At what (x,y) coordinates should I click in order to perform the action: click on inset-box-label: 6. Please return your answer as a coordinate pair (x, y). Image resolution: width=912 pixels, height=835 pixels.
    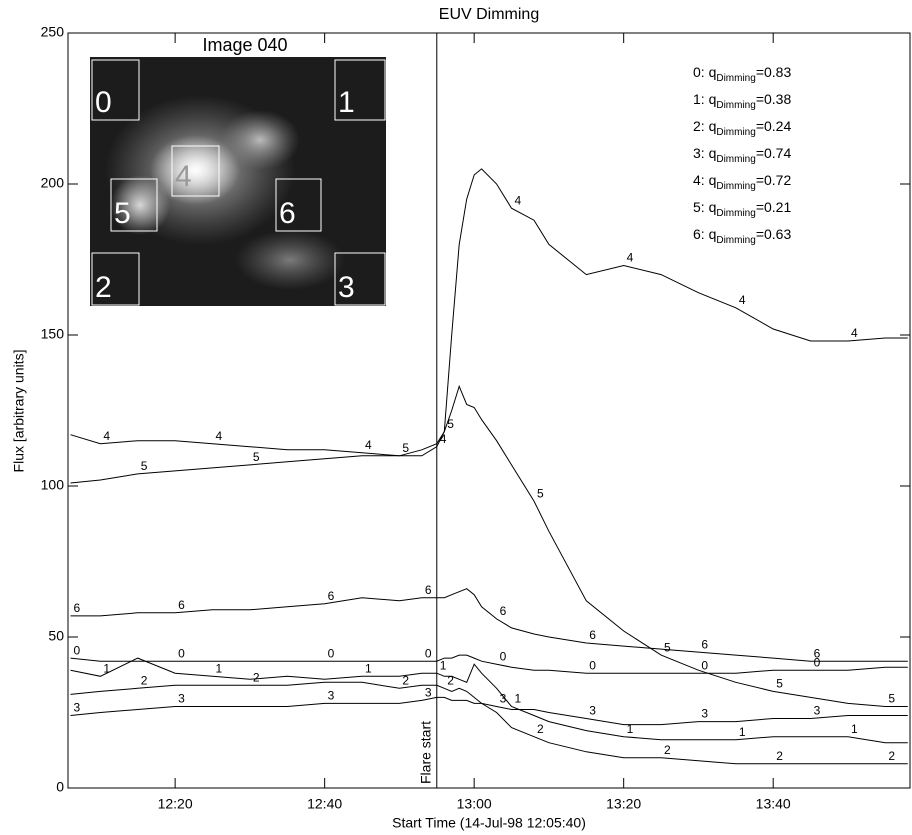
    Looking at the image, I should click on (287, 213).